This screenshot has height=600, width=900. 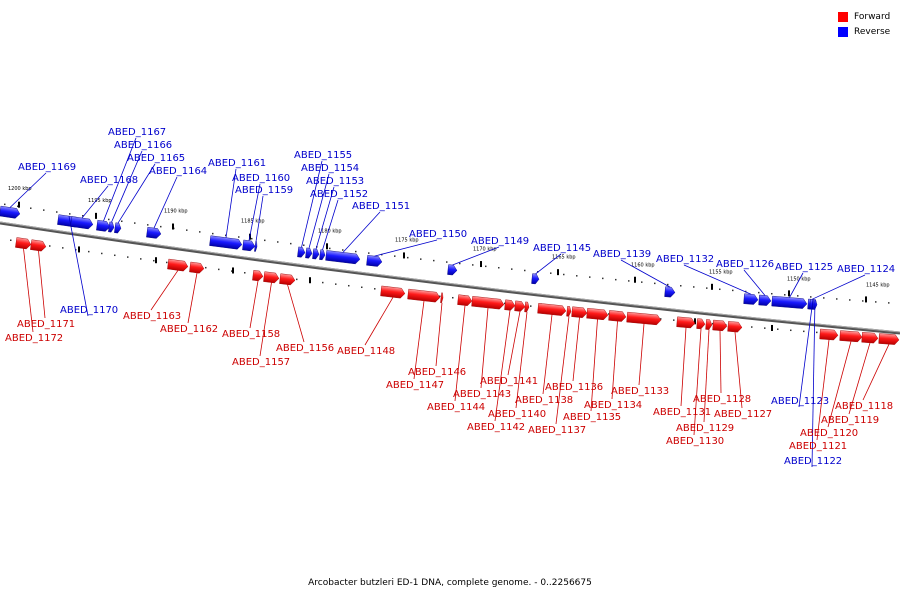 I want to click on gene-abed-1130: ABED_1130, so click(x=695, y=382).